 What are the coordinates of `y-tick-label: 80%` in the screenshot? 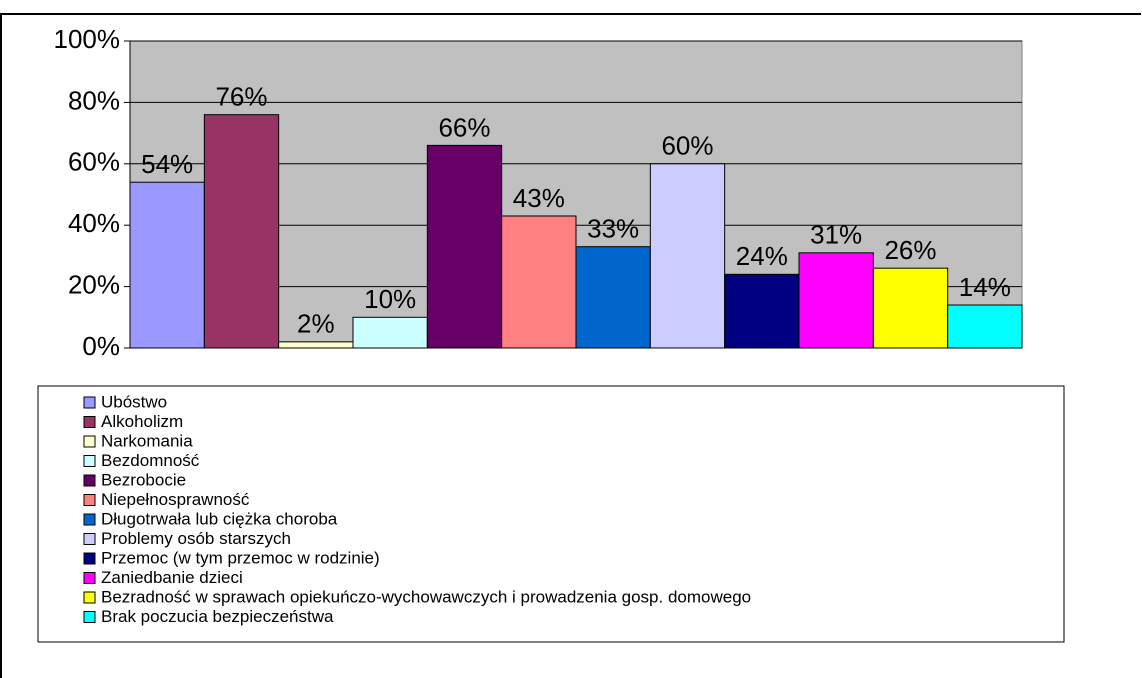 It's located at (94, 100).